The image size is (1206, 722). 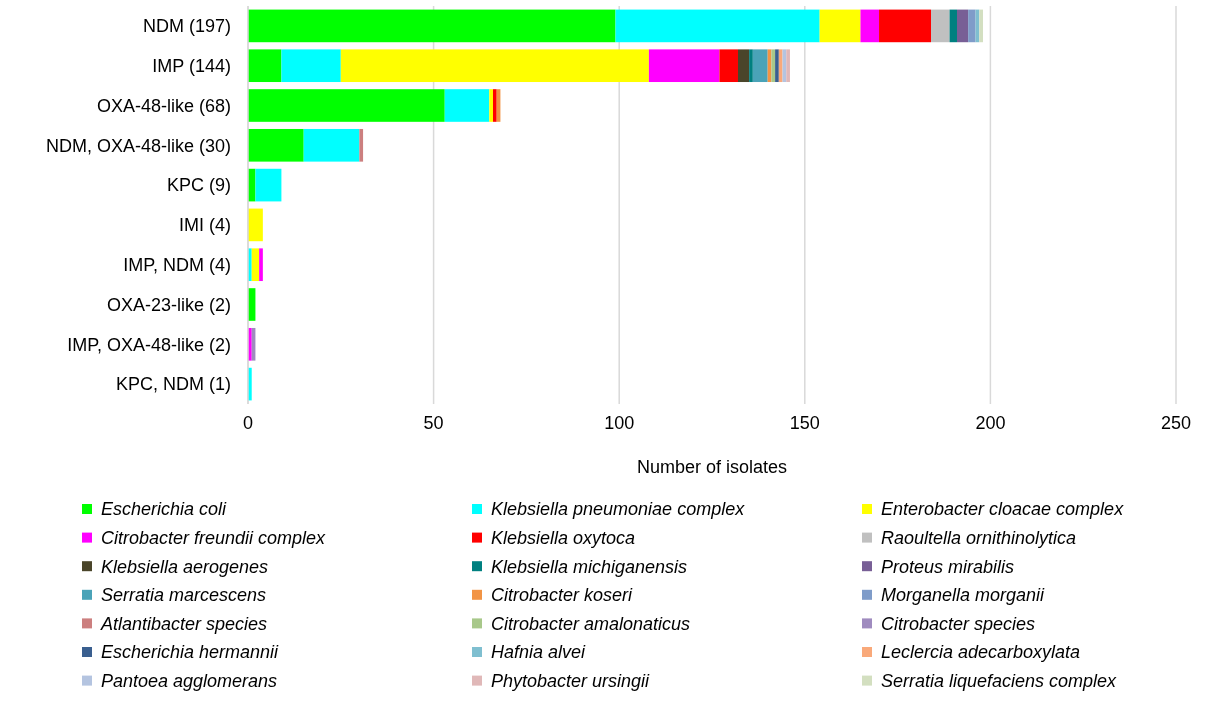 What do you see at coordinates (958, 623) in the screenshot?
I see `legend-label: Citrobacter species` at bounding box center [958, 623].